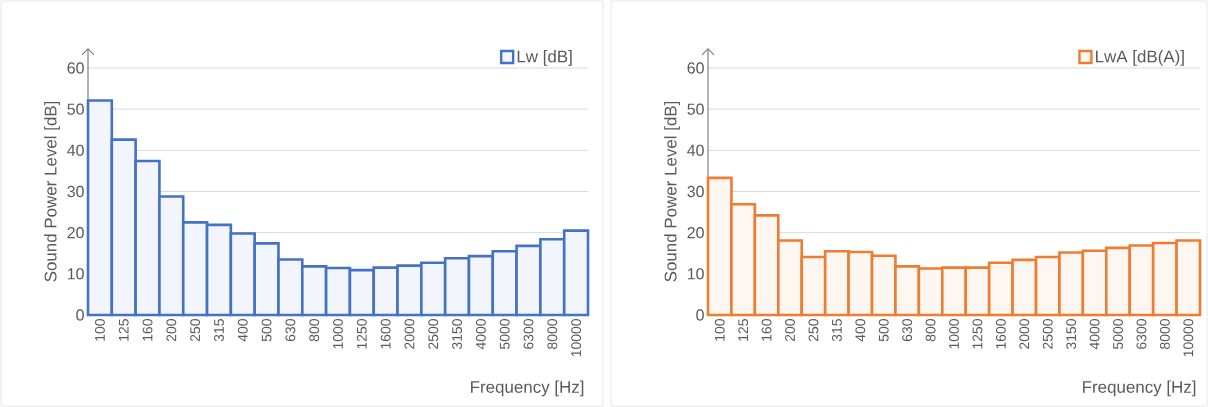  Describe the element at coordinates (544, 58) in the screenshot. I see `legend-label: Lw [dB]` at that location.